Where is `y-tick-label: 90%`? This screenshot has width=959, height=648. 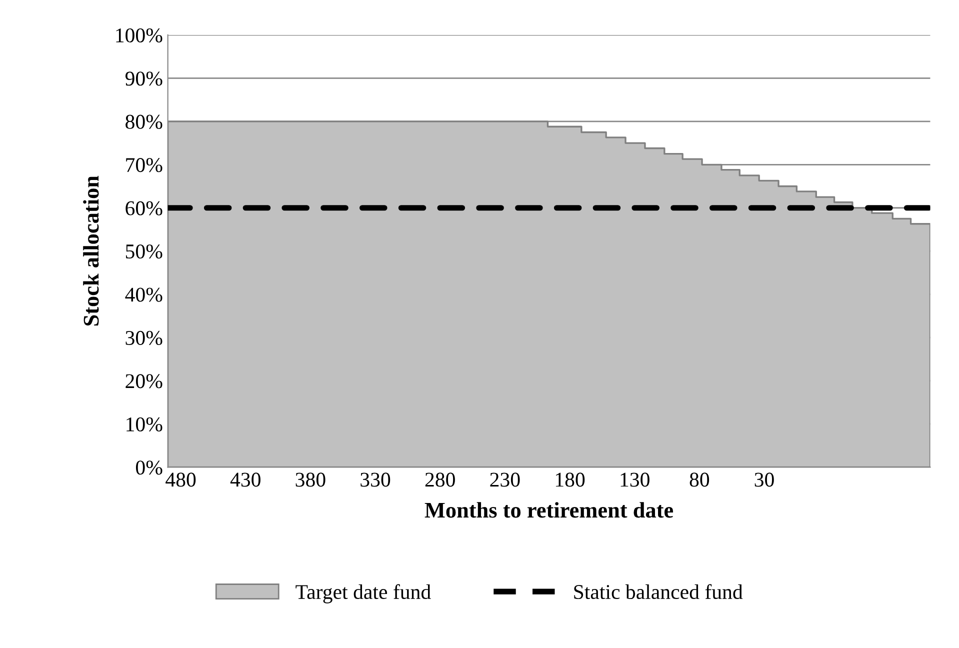
y-tick-label: 90% is located at coordinates (143, 79).